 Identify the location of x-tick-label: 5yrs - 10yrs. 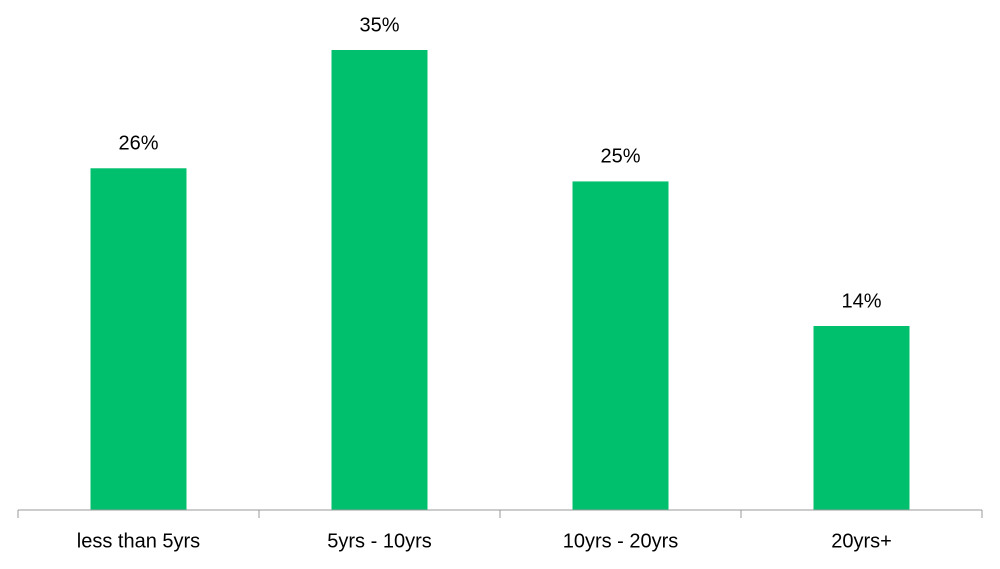
(379, 541).